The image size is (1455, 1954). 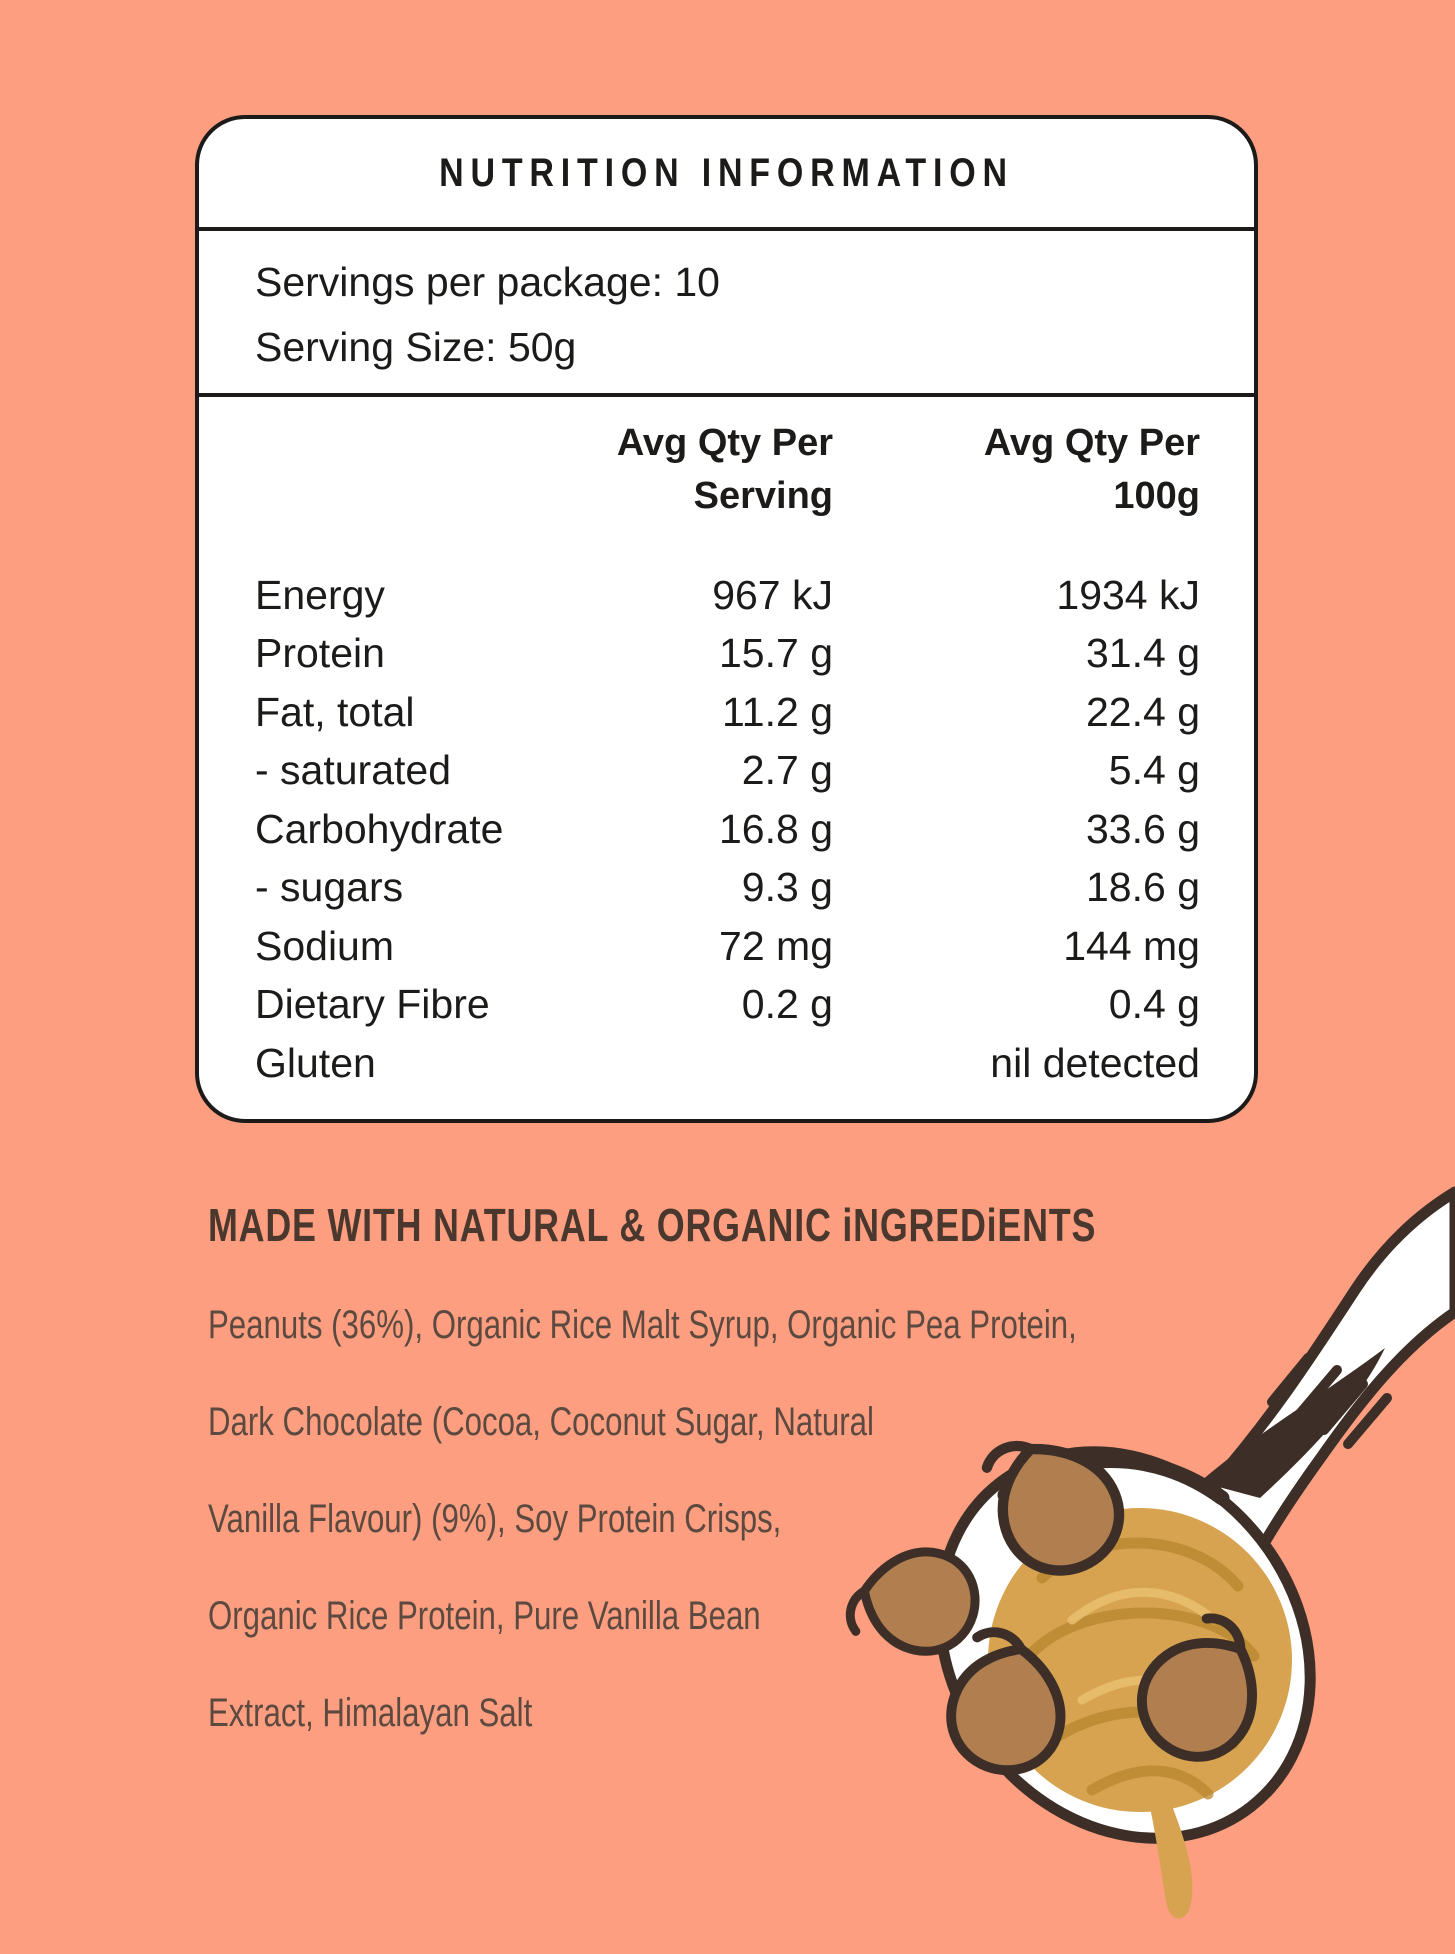 I want to click on row-100g-value: 31.4 g, so click(x=1143, y=653).